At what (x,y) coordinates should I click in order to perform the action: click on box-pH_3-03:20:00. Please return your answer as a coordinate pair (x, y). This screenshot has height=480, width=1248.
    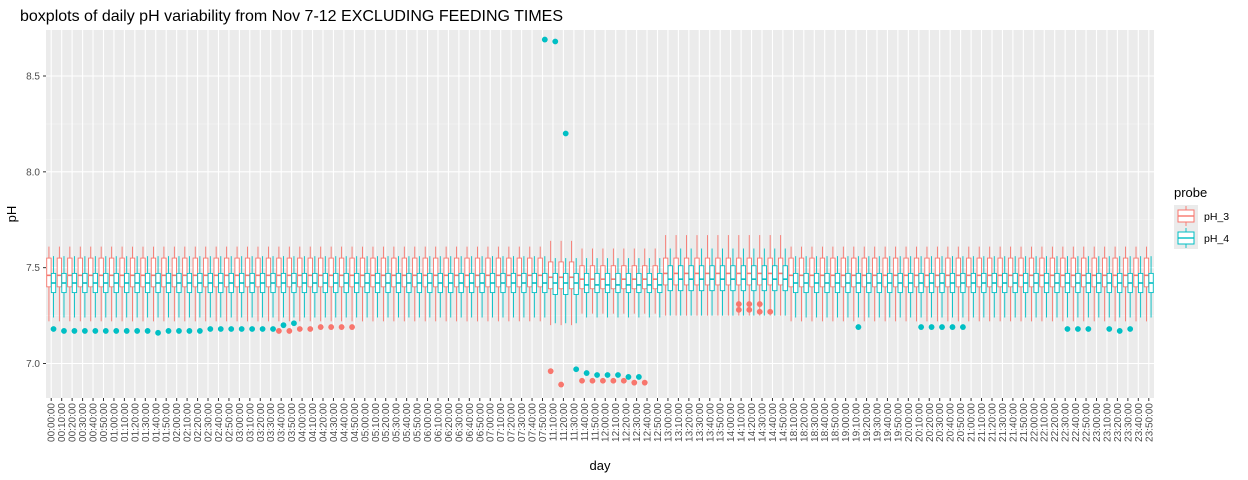
    Looking at the image, I should click on (258, 284).